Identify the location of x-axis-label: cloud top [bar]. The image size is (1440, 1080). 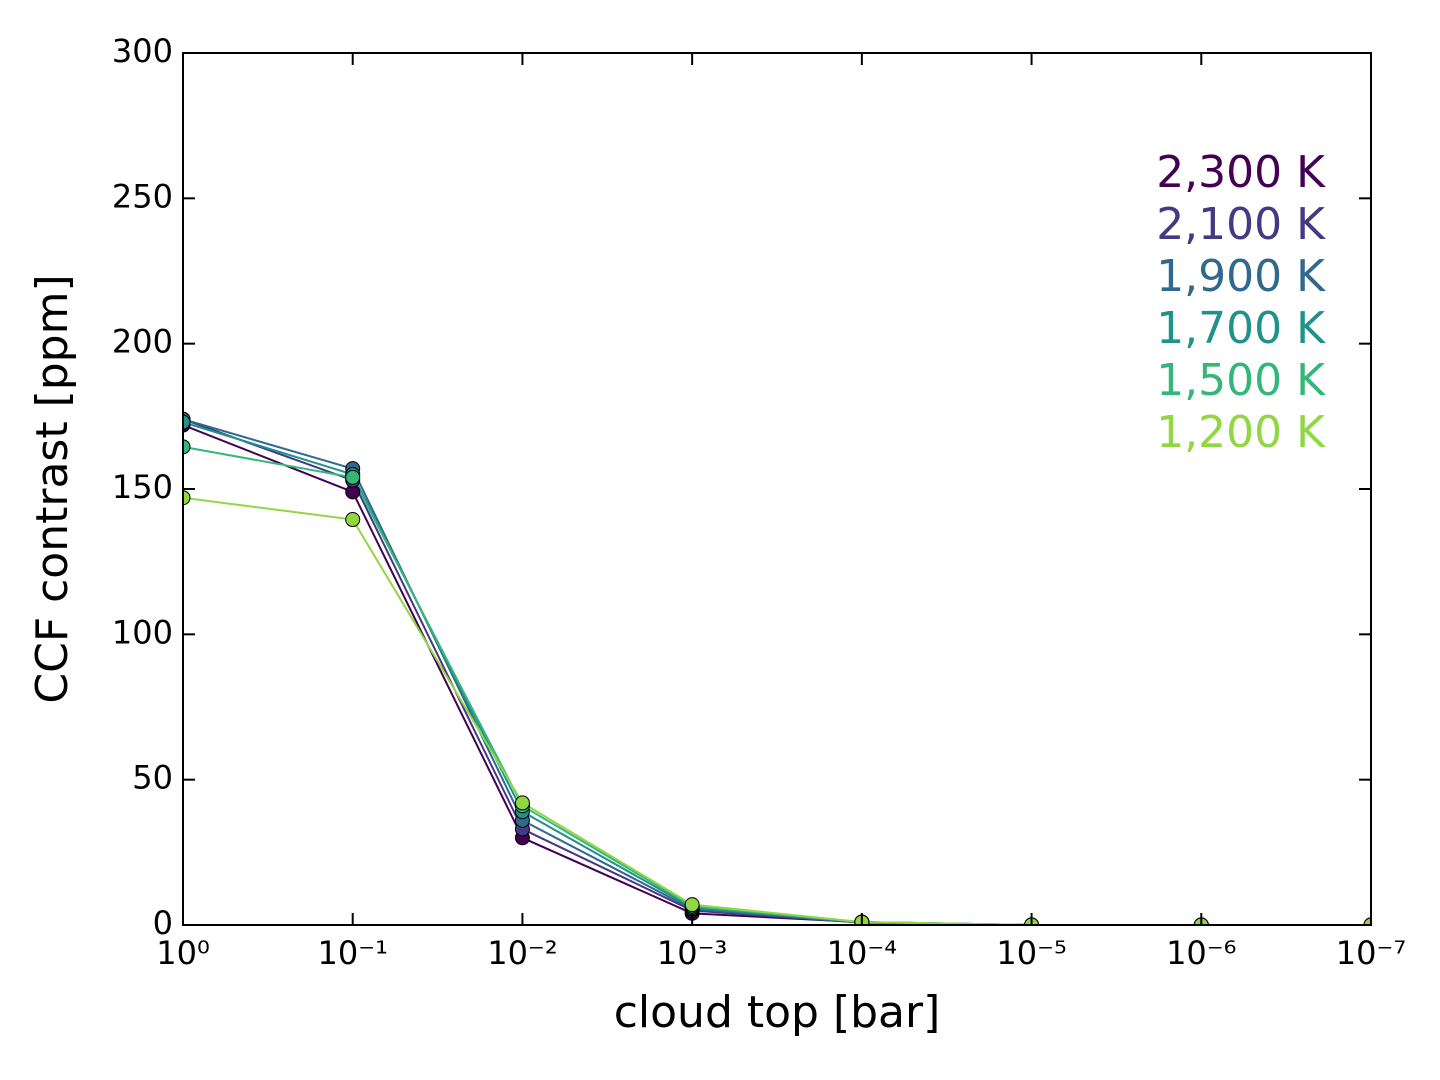
(777, 1012).